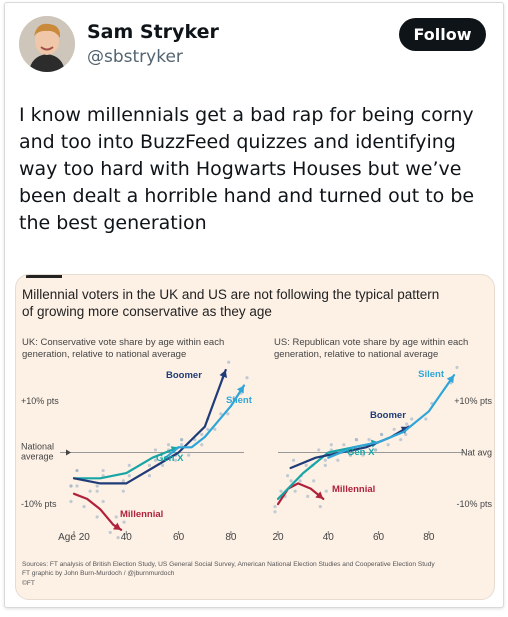 The image size is (508, 617). Describe the element at coordinates (450, 379) in the screenshot. I see `us-series-silent-arrow` at that location.